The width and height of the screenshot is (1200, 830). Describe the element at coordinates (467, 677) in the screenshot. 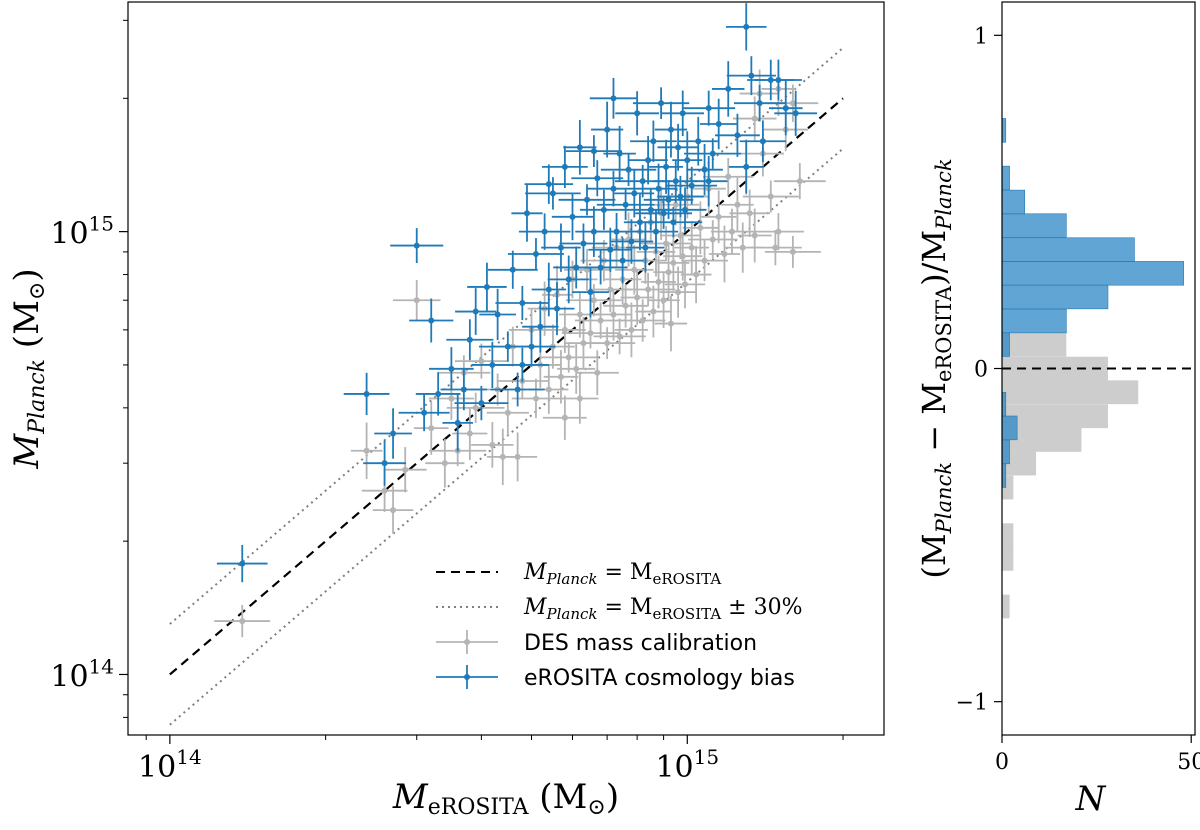

I see `legend-marker` at that location.